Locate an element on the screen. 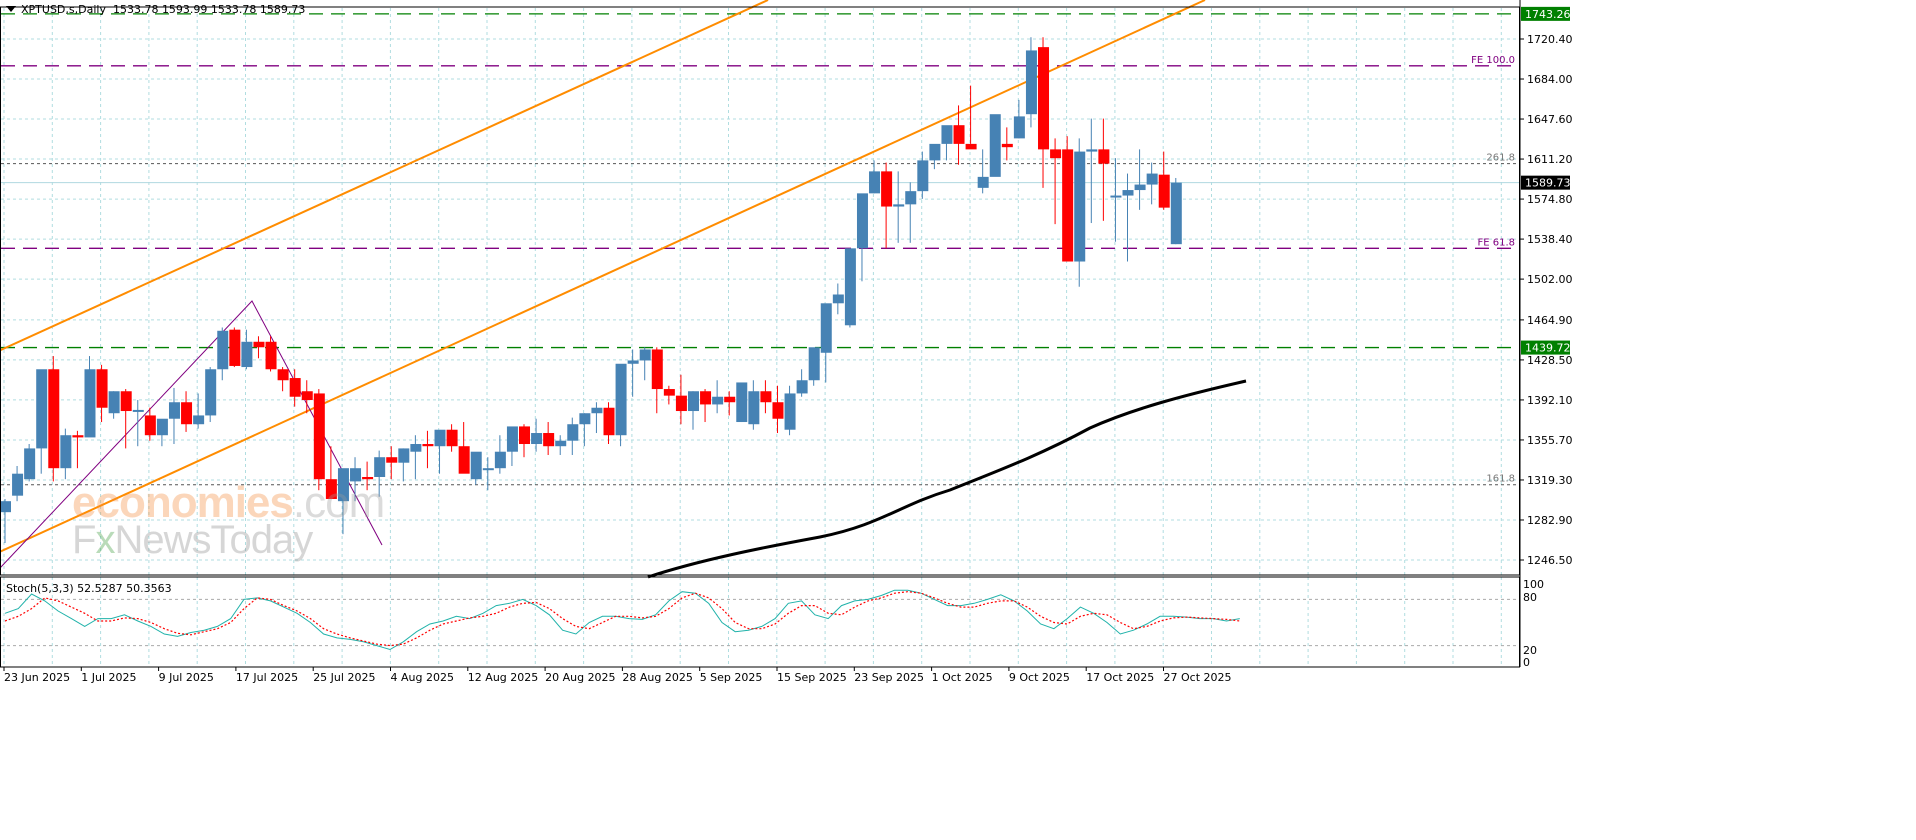 The image size is (1916, 840). svg-text: 4 Aug 2025 is located at coordinates (422, 677).